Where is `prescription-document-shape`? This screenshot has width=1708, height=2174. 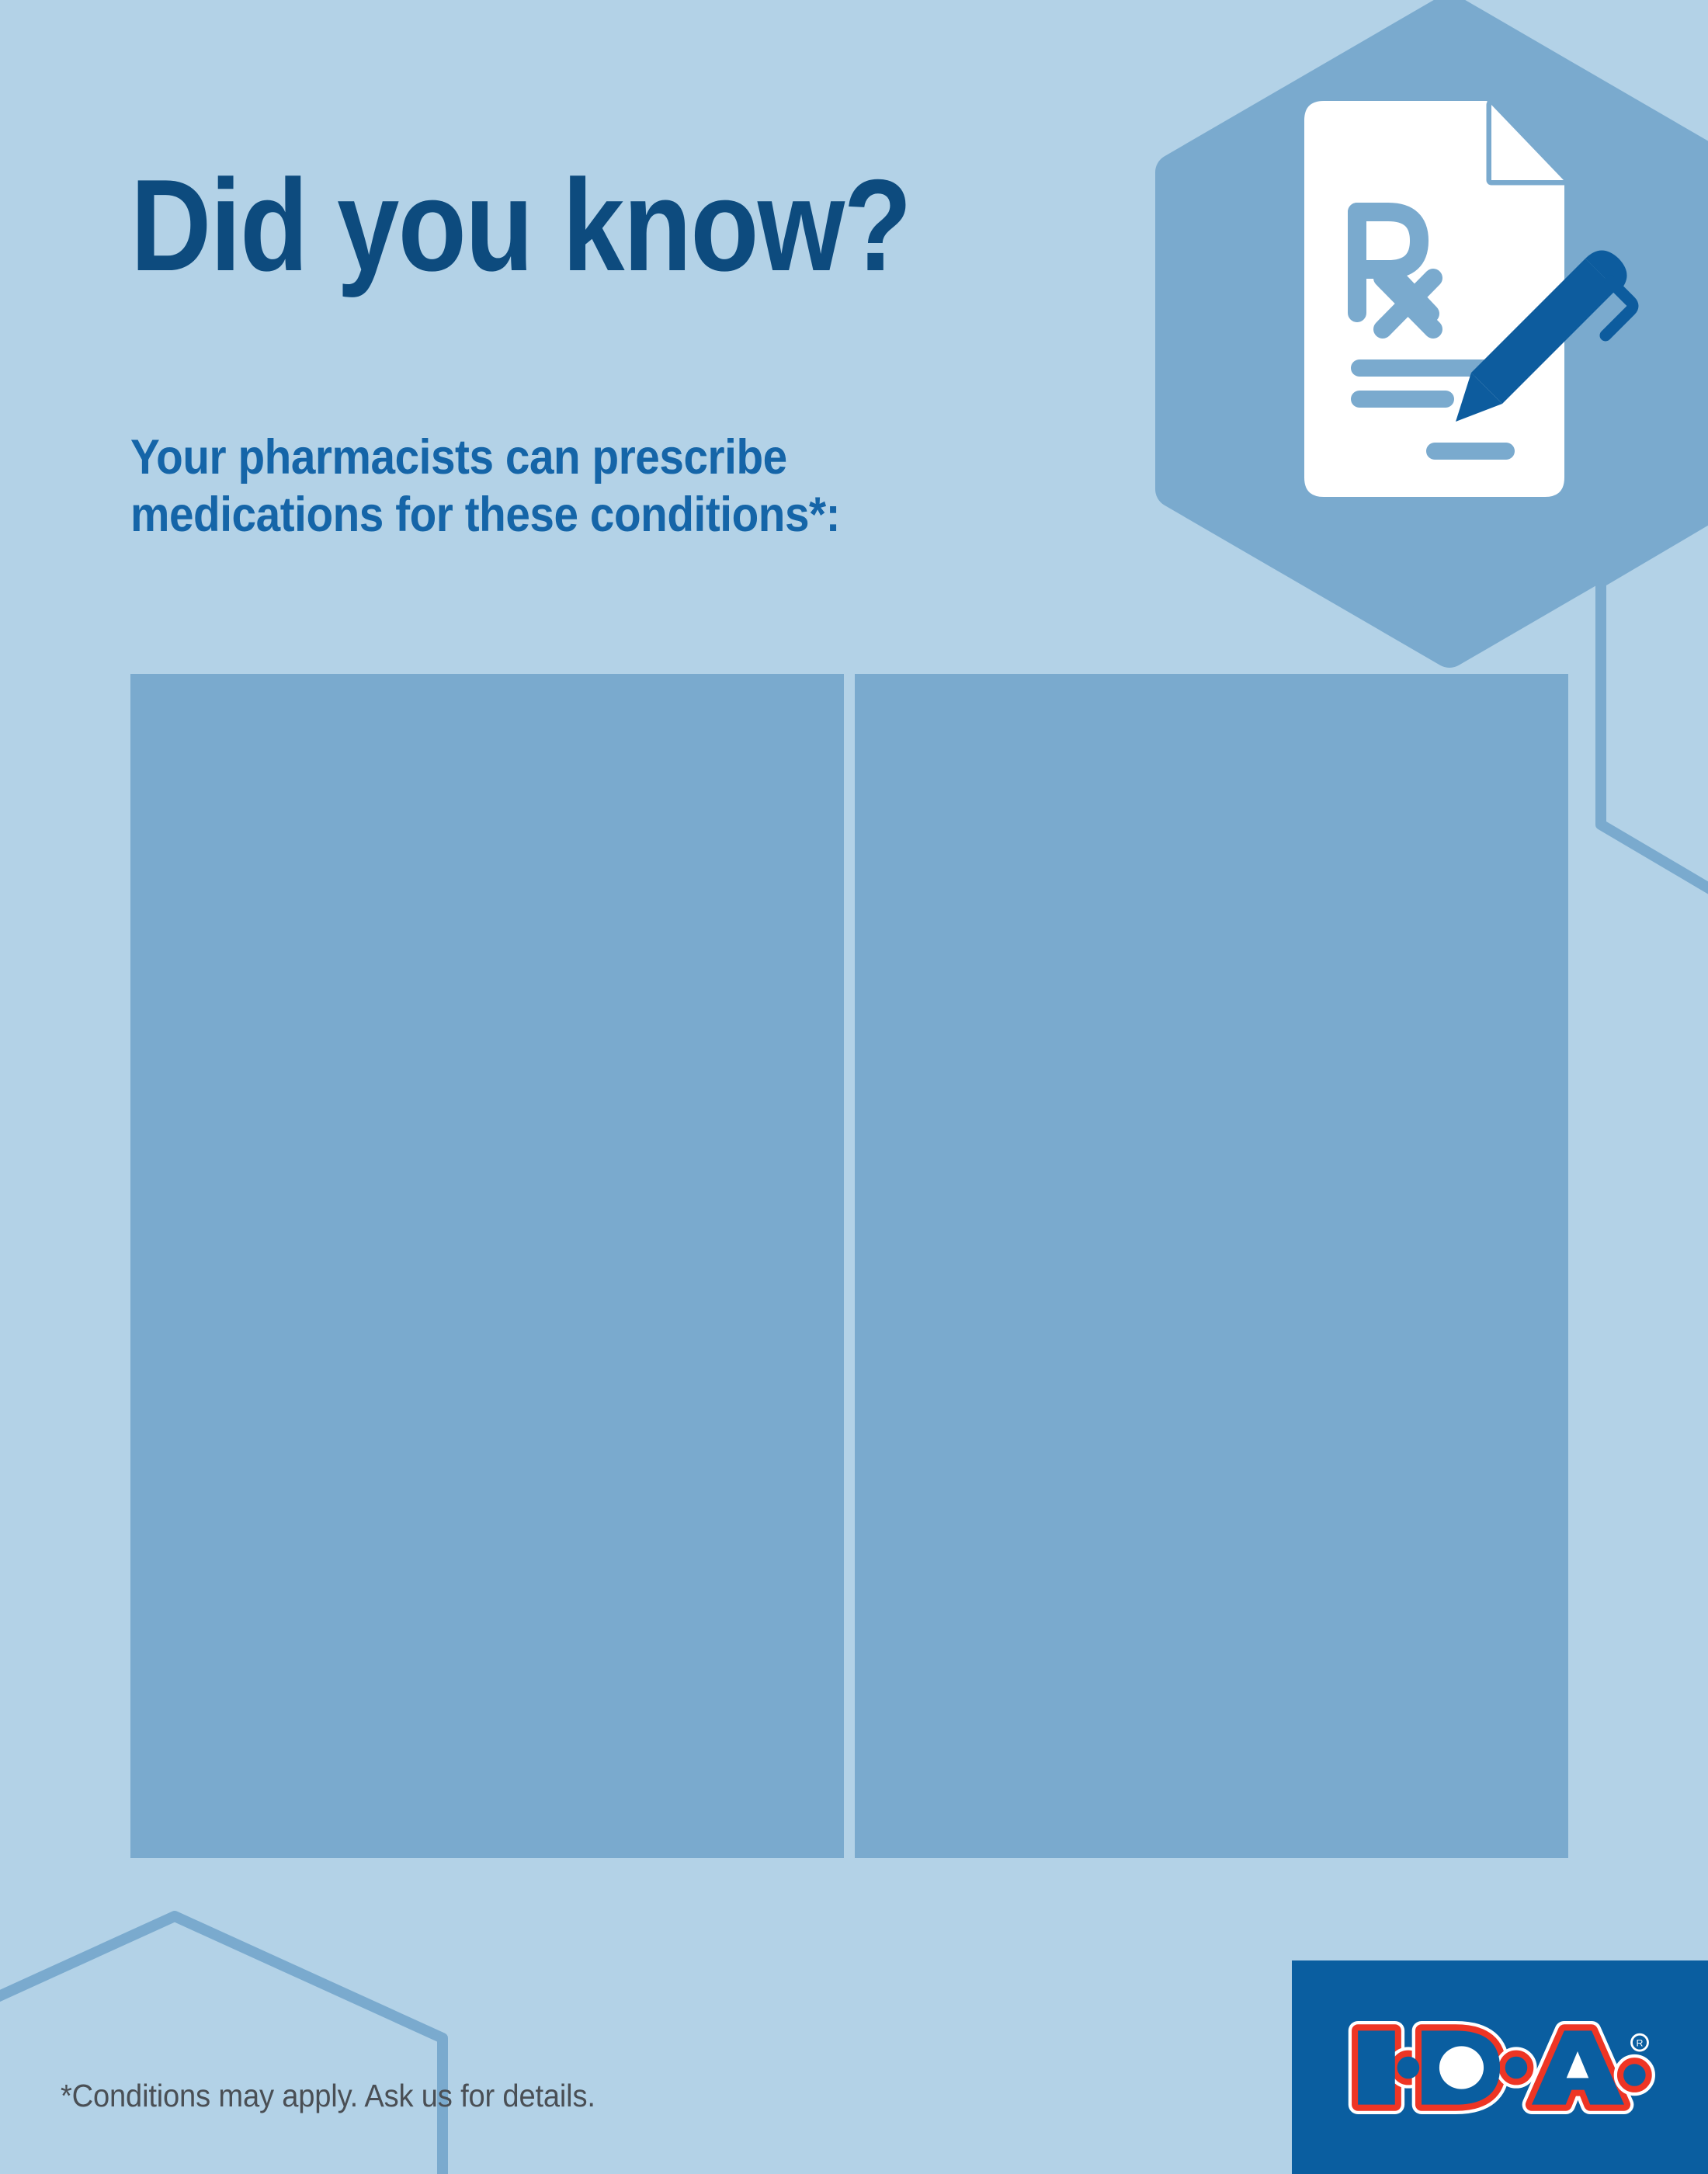
prescription-document-shape is located at coordinates (1434, 299).